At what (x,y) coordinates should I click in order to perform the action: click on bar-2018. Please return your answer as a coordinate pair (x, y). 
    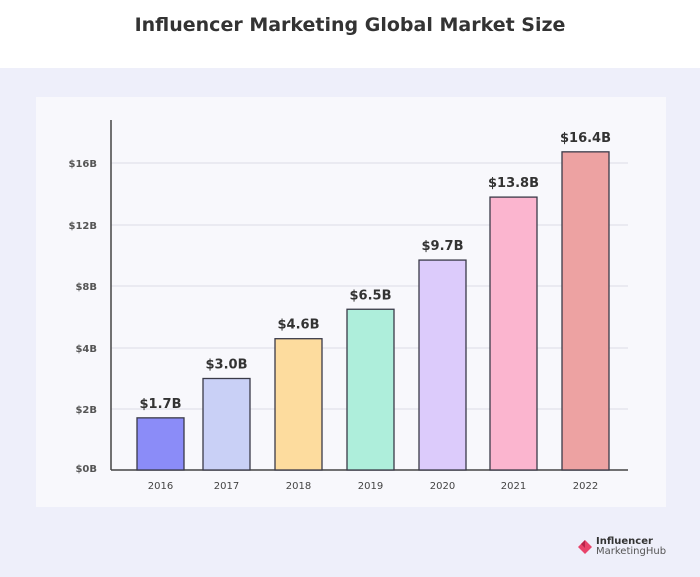
    Looking at the image, I should click on (298, 404).